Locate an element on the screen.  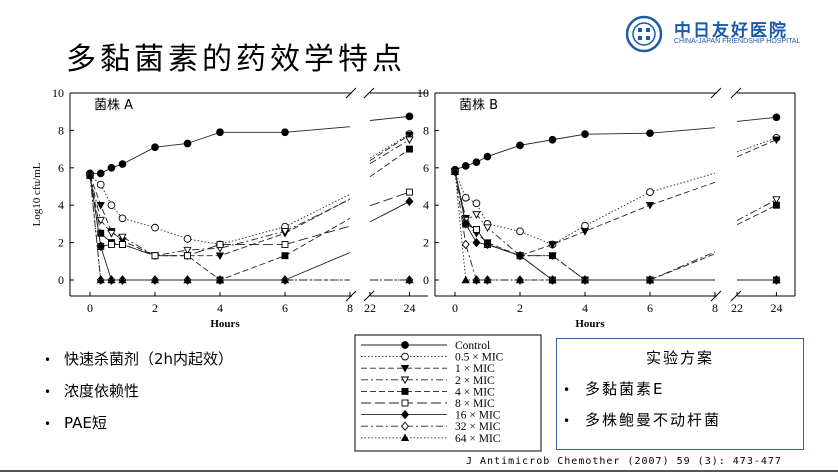
bullet-item: • 浓度依赖性 is located at coordinates (92, 391).